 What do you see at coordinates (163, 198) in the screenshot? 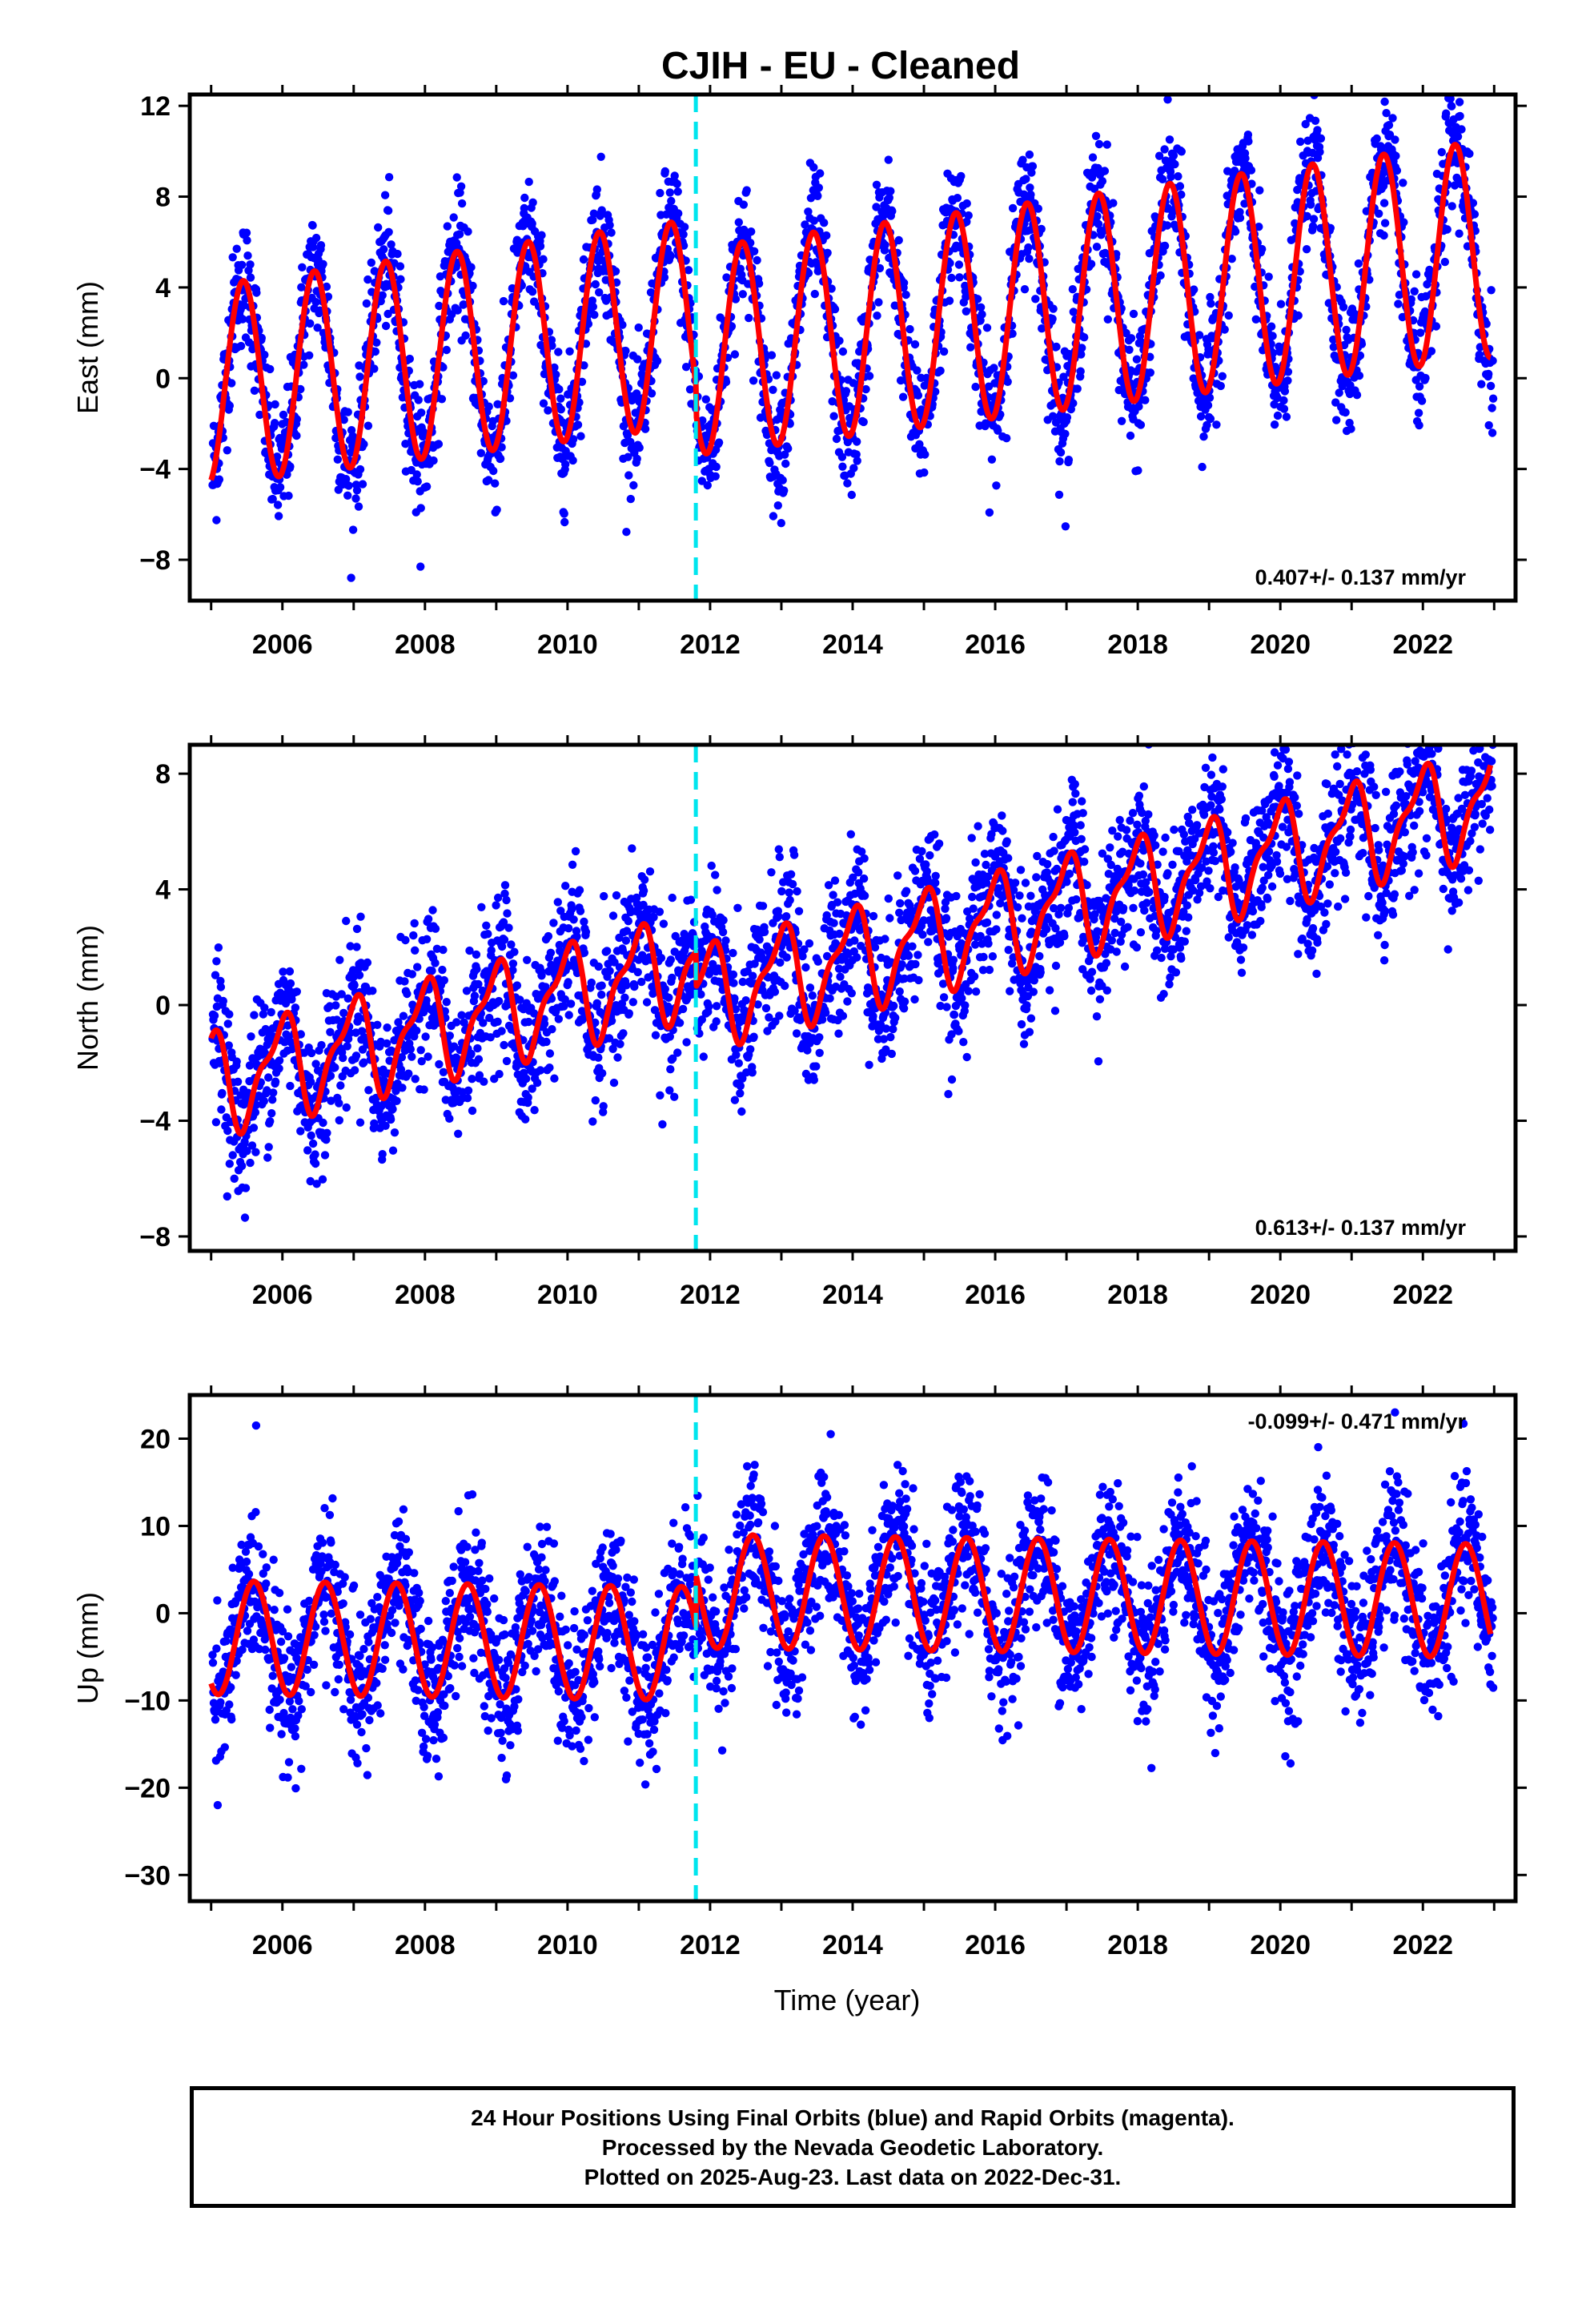
I see `y-tick-label: 8` at bounding box center [163, 198].